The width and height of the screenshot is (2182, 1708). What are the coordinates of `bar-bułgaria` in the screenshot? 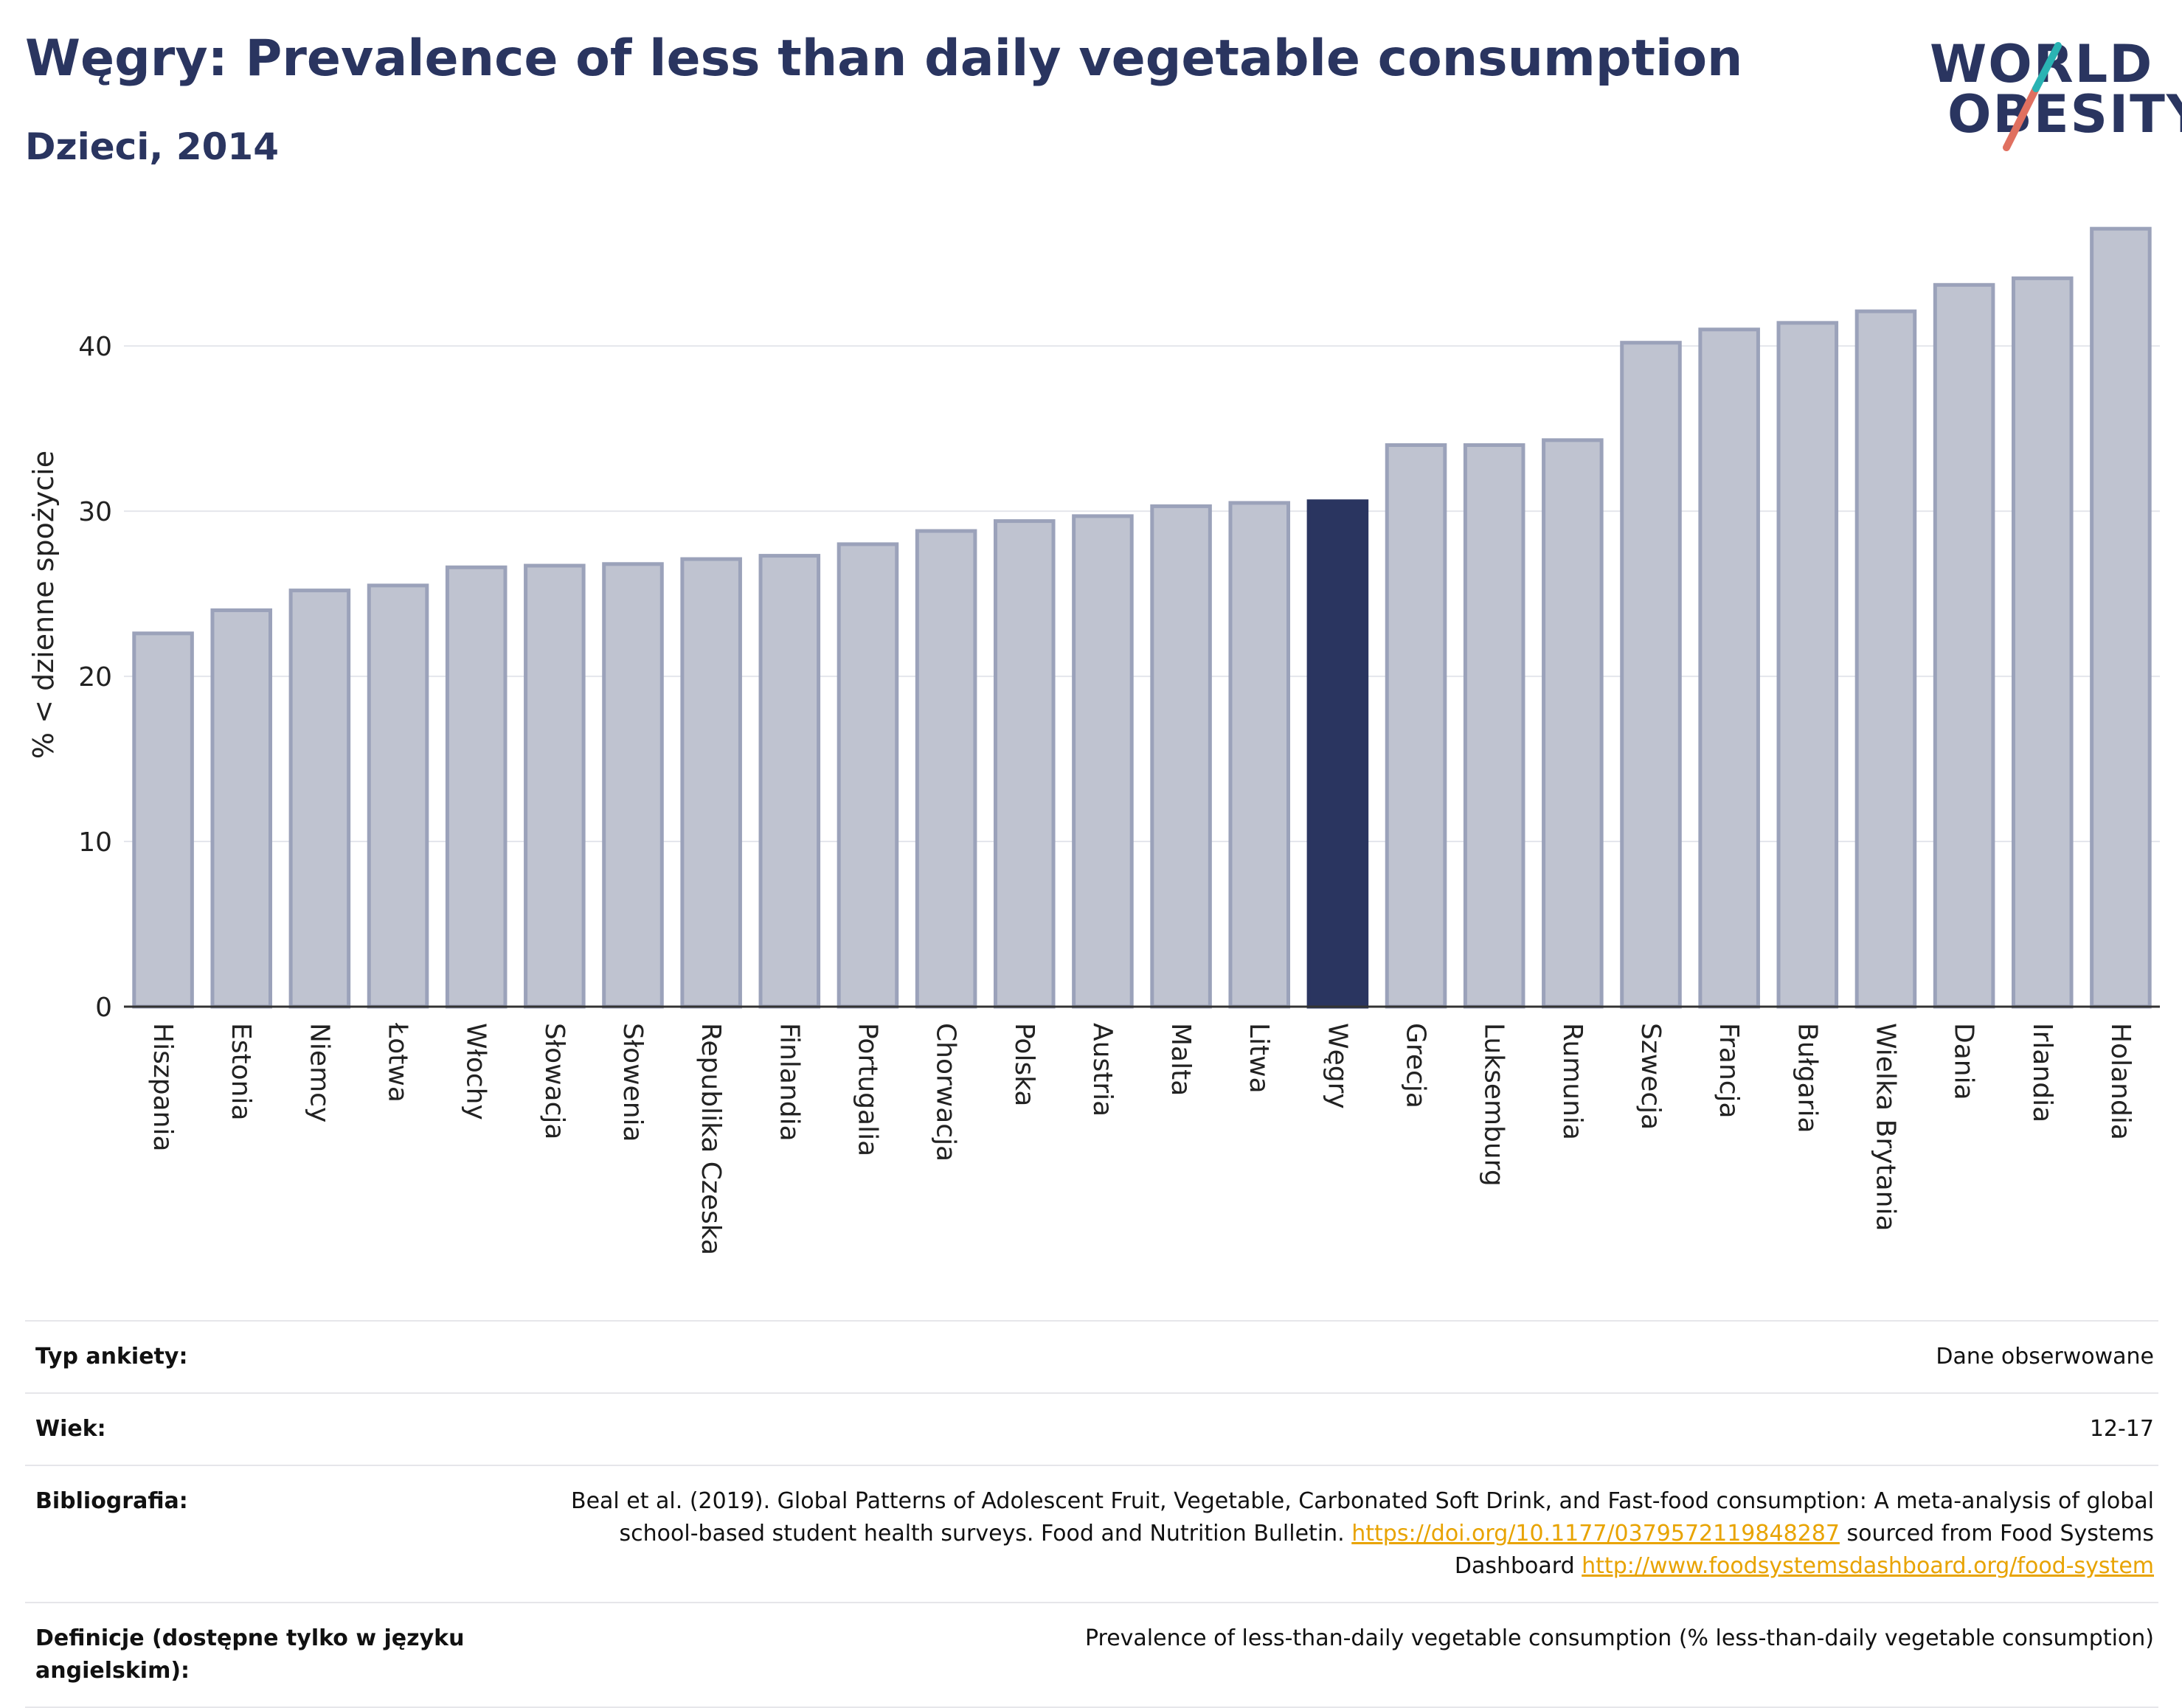 It's located at (1807, 665).